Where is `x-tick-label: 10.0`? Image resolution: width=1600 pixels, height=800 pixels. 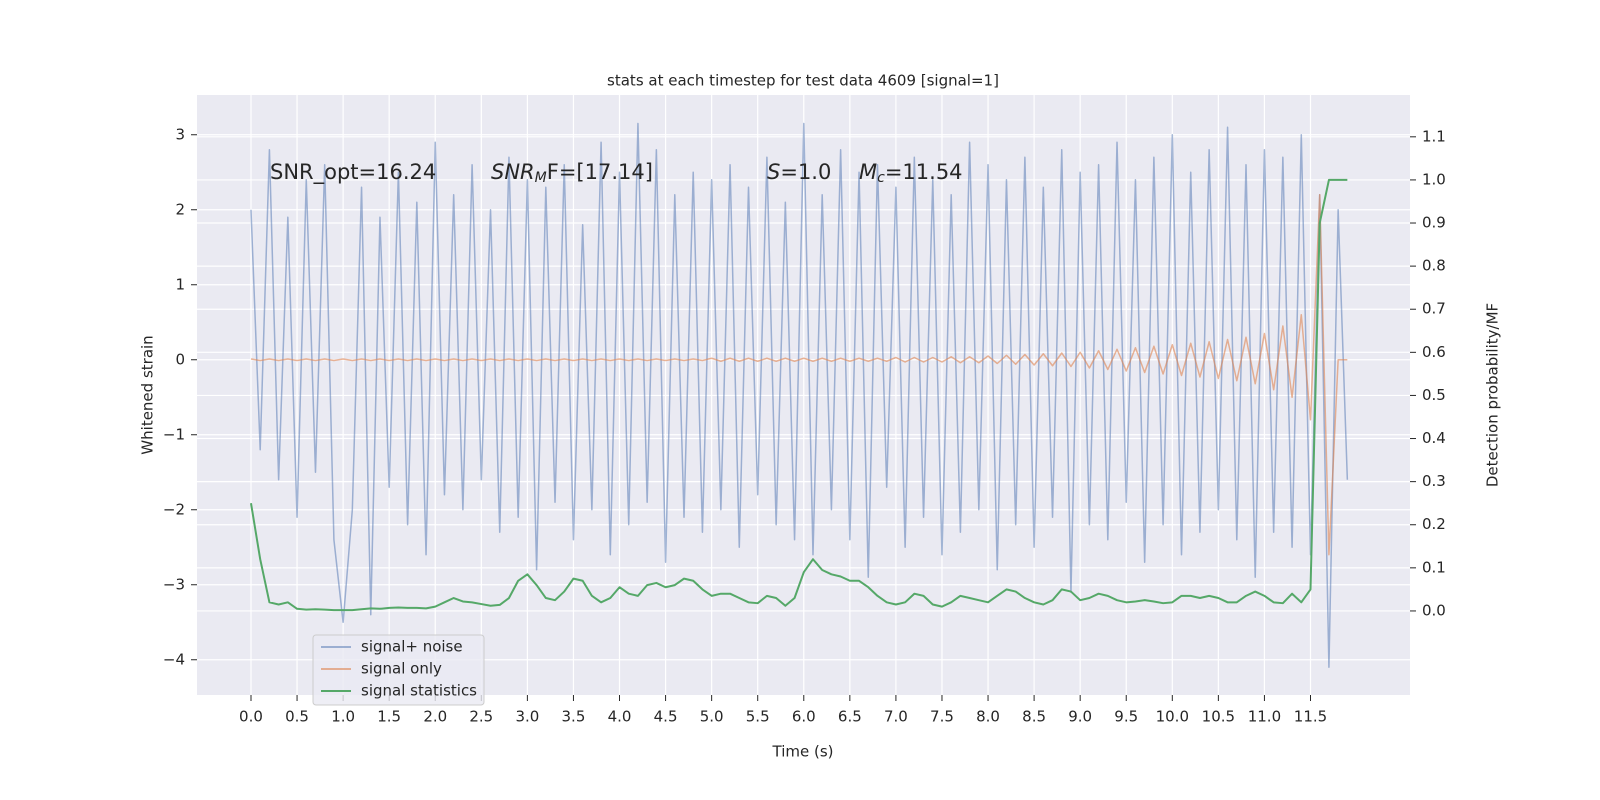 x-tick-label: 10.0 is located at coordinates (1172, 717).